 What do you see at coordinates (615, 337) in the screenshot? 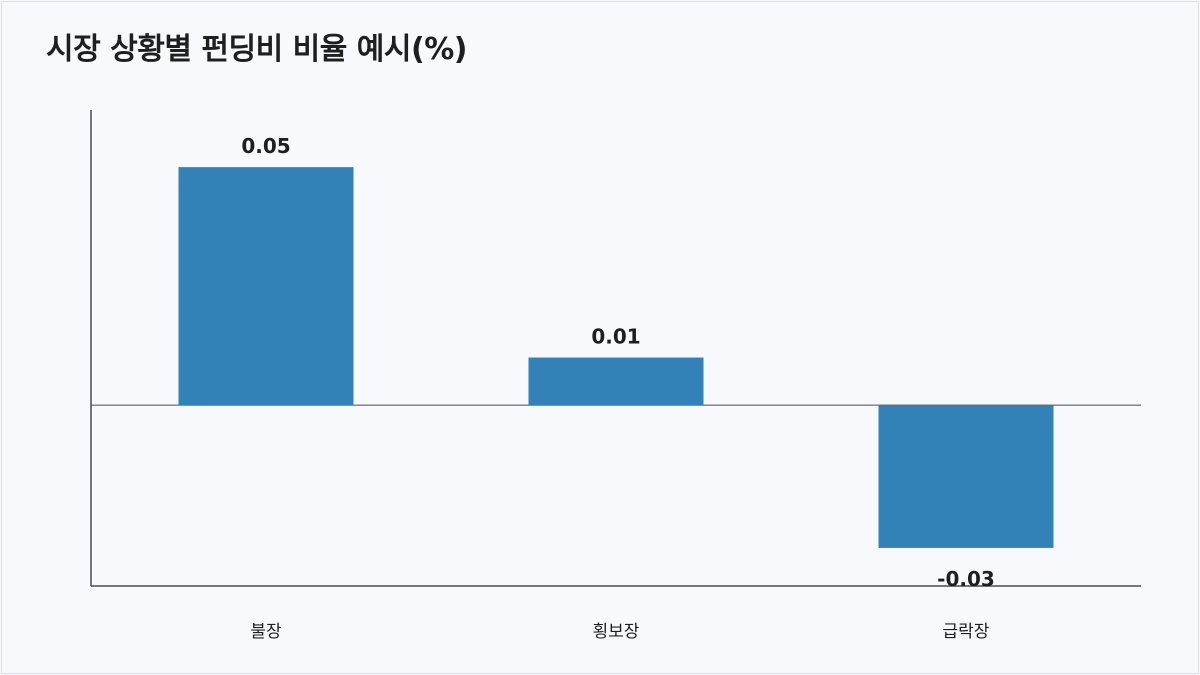
I see `bar-value-label-2: 0.01` at bounding box center [615, 337].